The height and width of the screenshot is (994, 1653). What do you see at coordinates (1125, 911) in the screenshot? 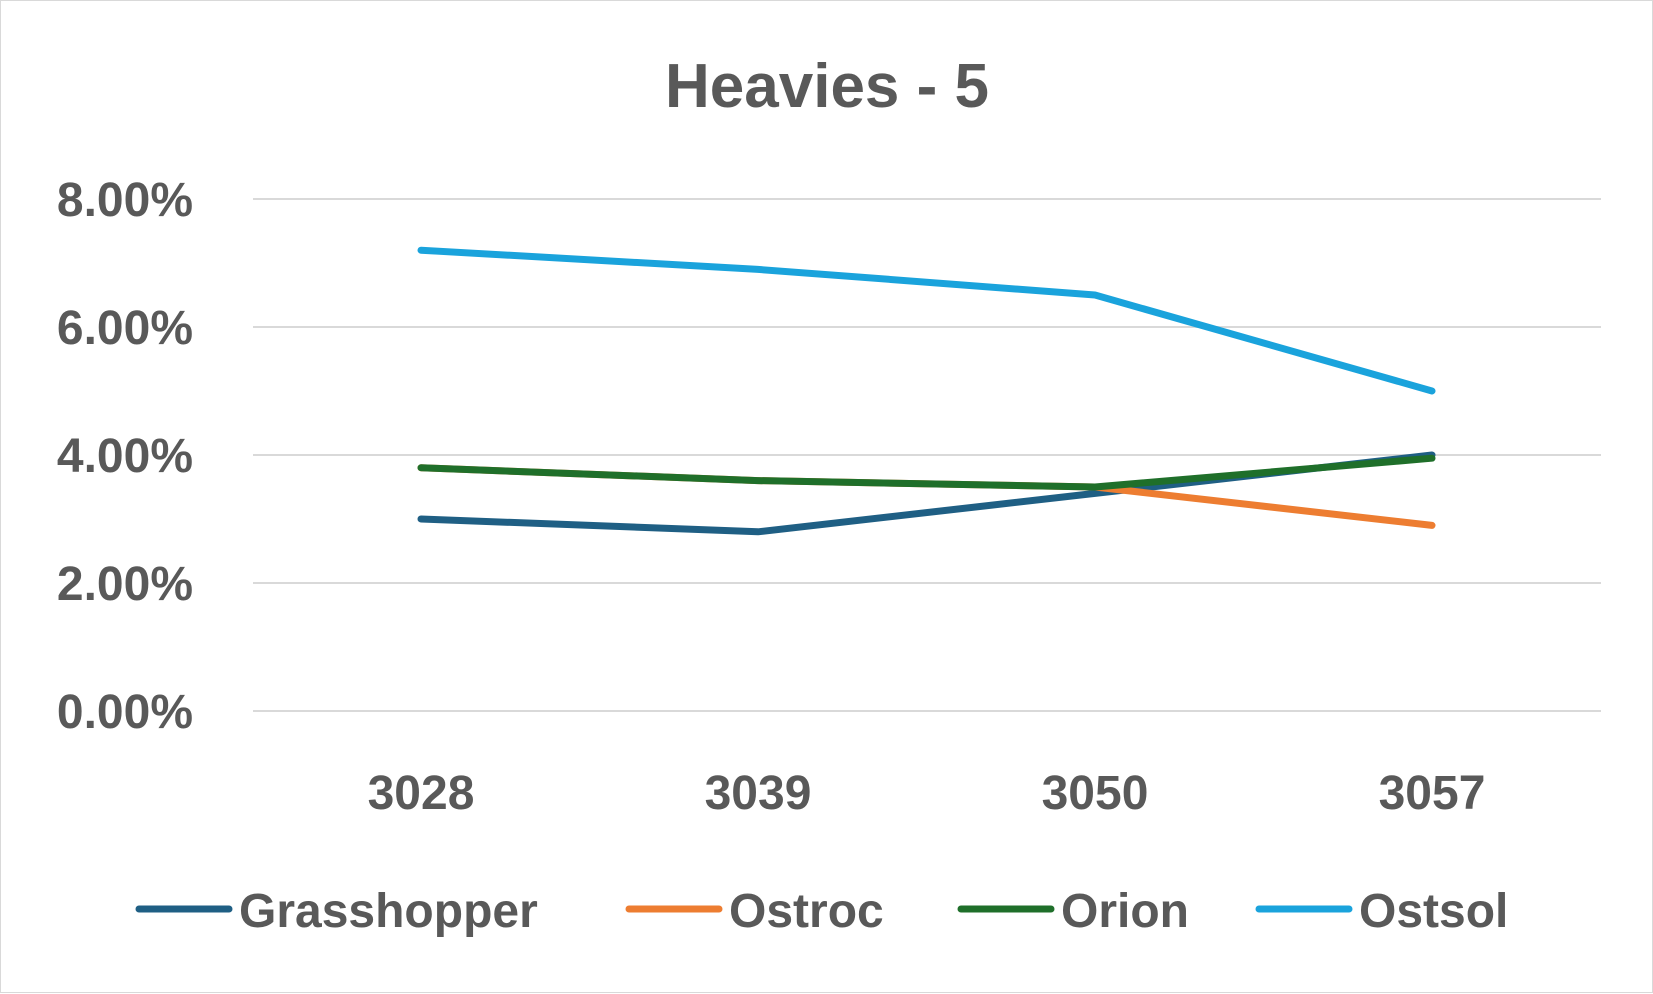
I see `legend-label: Orion` at bounding box center [1125, 911].